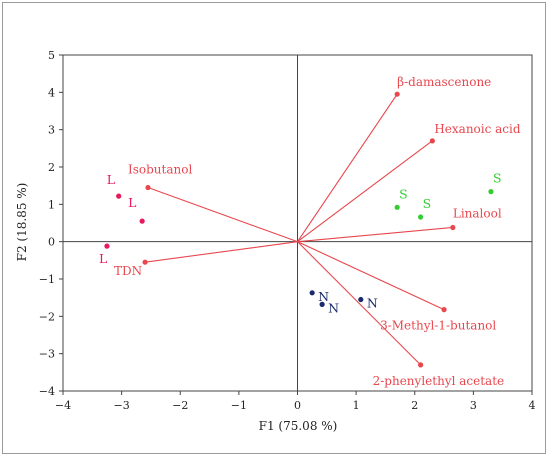 The image size is (550, 458). Describe the element at coordinates (477, 213) in the screenshot. I see `loading-vector-label: Linalool` at that location.